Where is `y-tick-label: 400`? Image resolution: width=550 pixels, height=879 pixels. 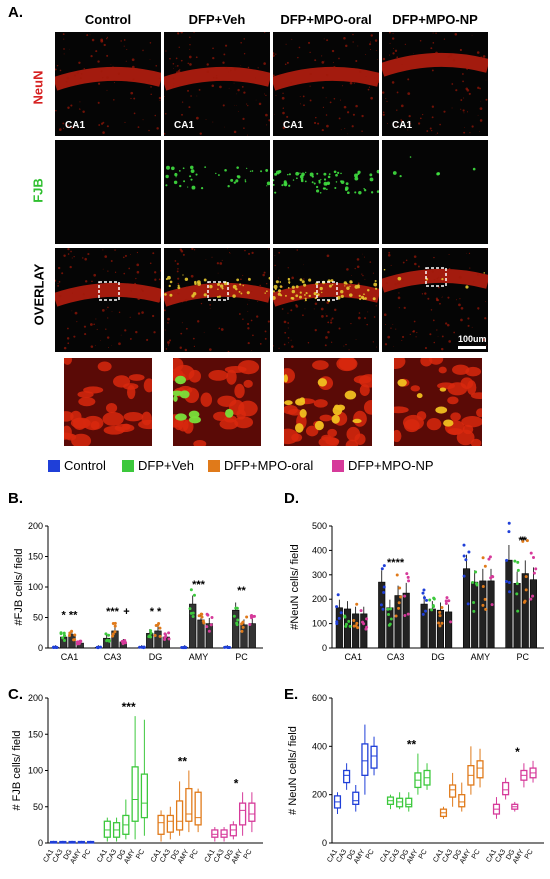
y-tick-label: 400 is located at coordinates (319, 746).